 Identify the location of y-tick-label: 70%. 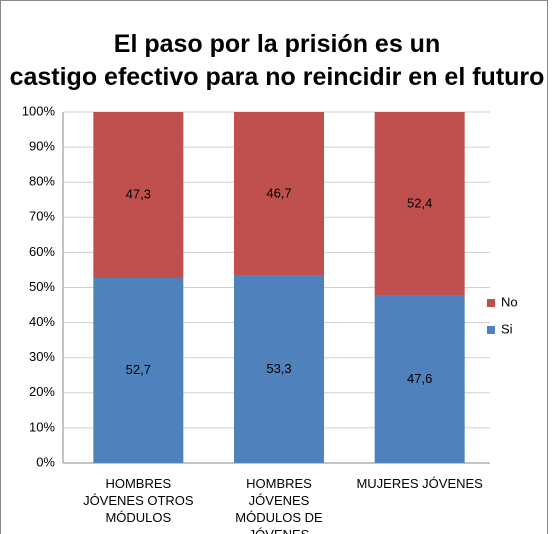
(42, 216).